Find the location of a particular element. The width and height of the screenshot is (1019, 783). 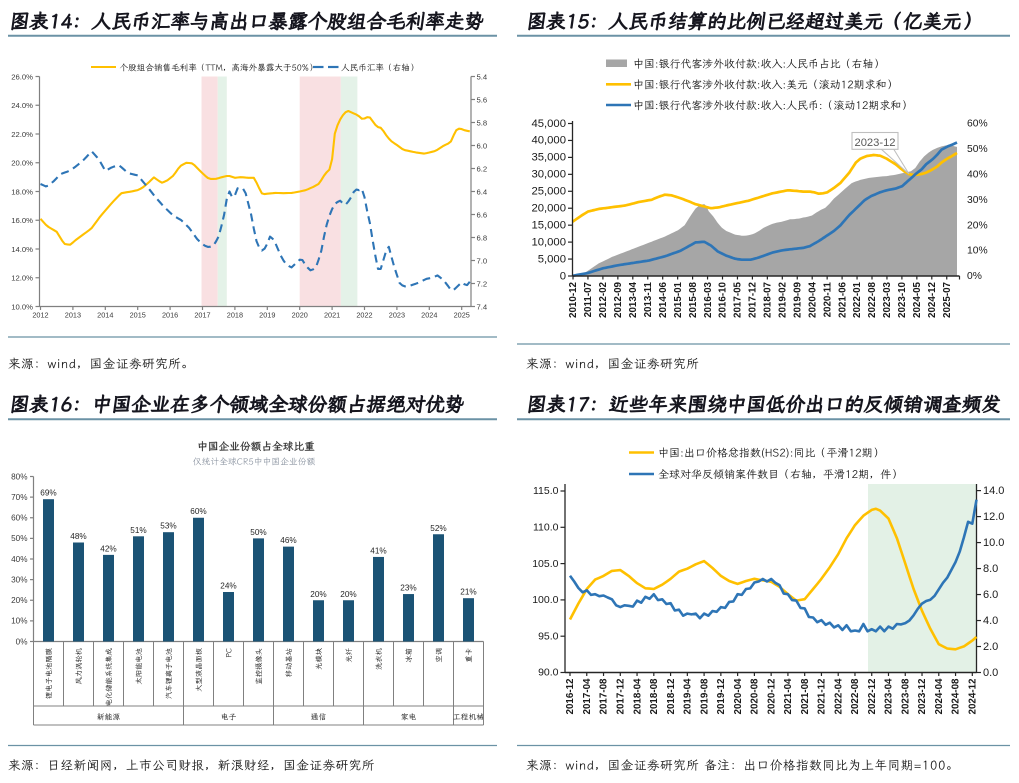

svg-text: 2021 is located at coordinates (332, 314).